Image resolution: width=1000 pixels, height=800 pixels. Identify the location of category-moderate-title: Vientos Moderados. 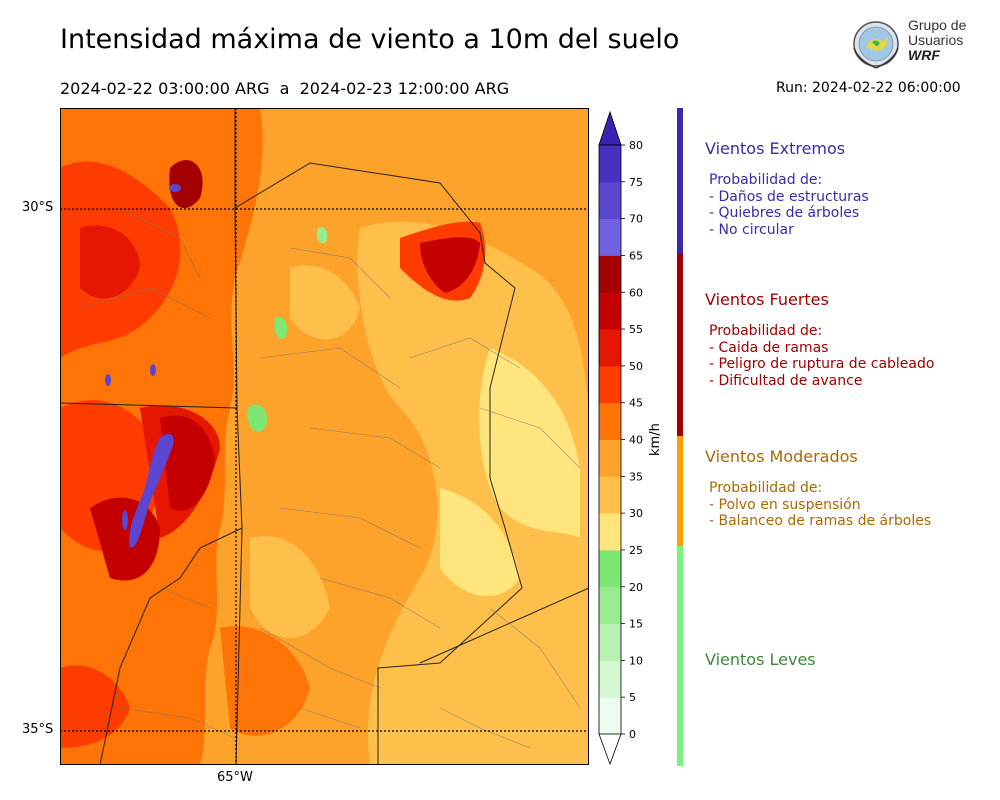
(781, 456).